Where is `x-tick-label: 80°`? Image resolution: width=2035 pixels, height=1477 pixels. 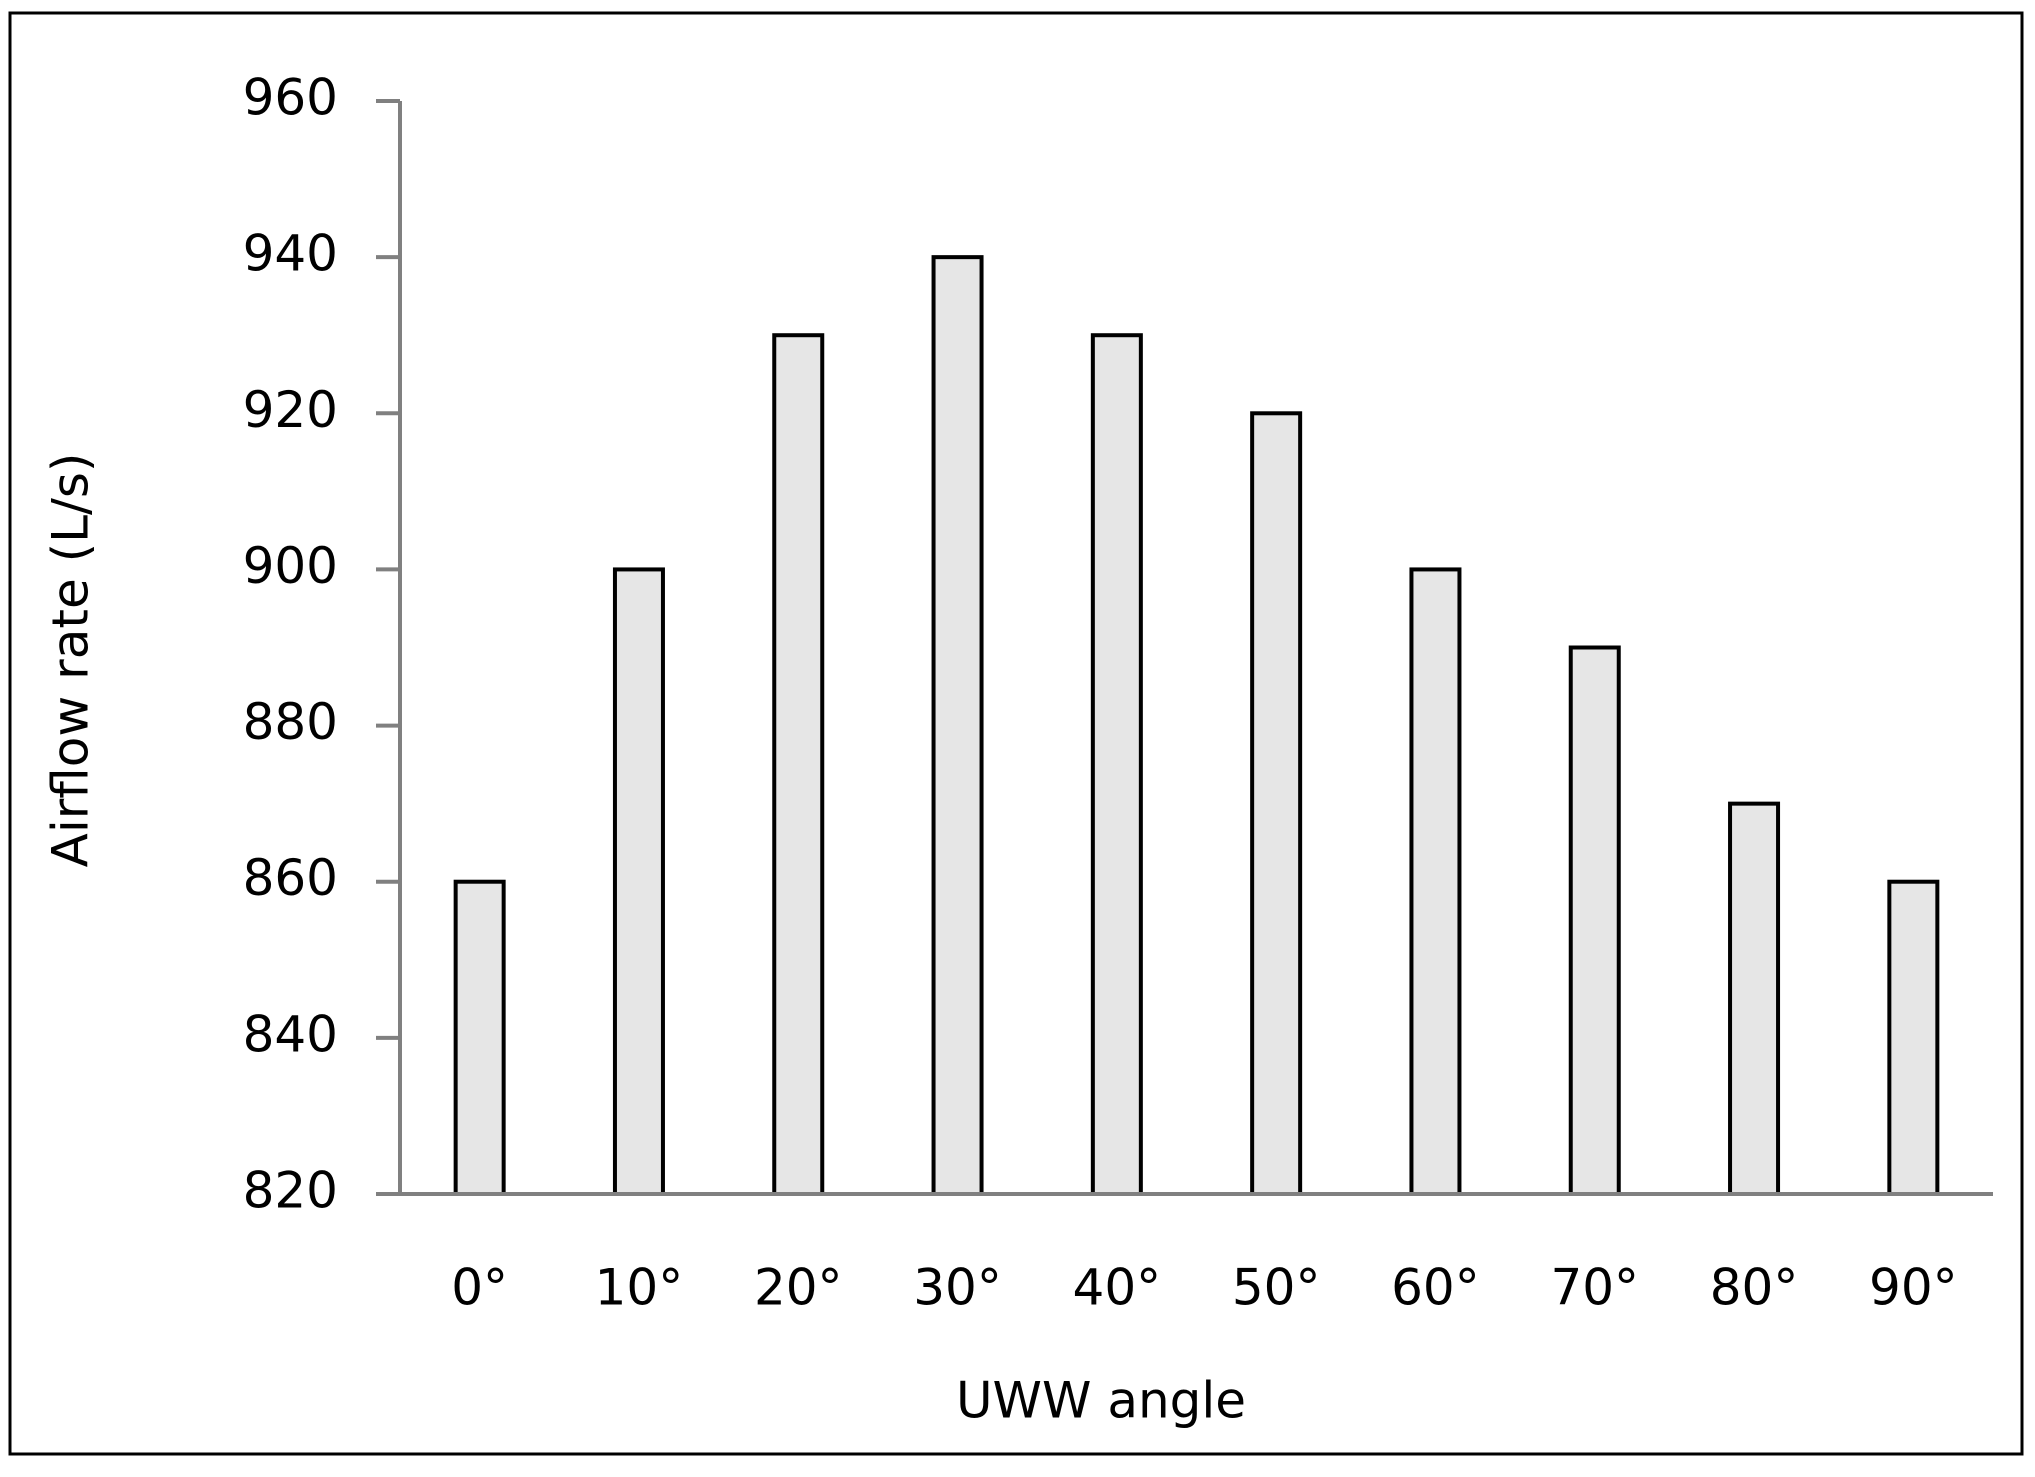
x-tick-label: 80° is located at coordinates (1754, 1288).